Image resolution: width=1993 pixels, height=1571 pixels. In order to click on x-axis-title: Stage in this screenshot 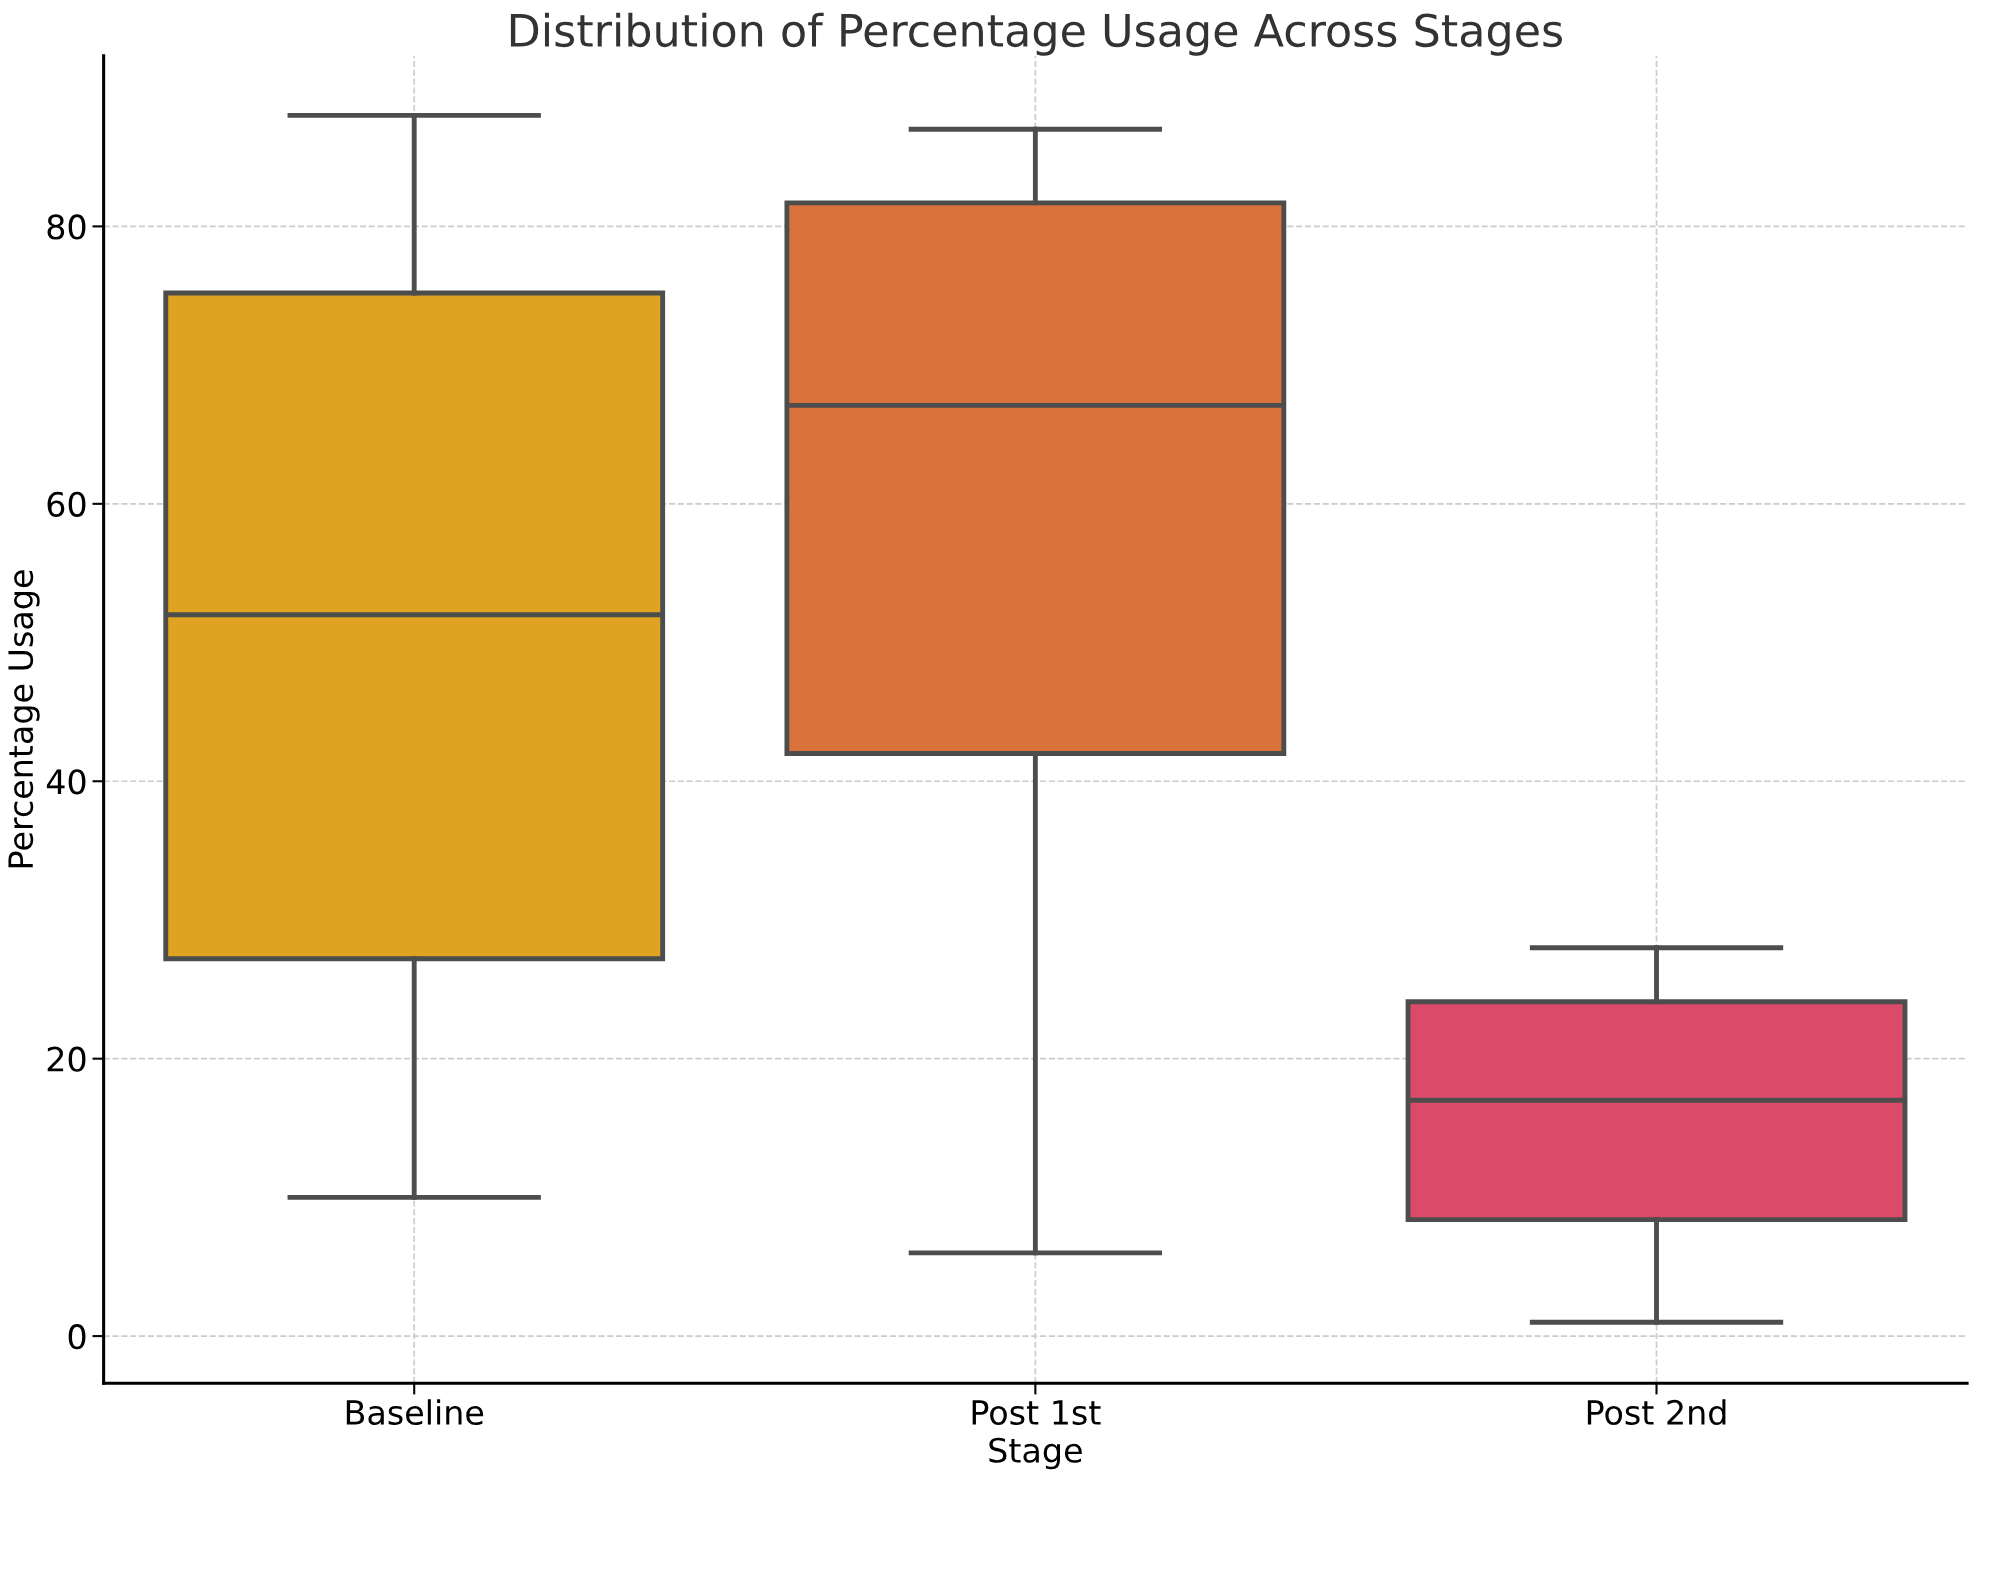, I will do `click(1035, 1453)`.